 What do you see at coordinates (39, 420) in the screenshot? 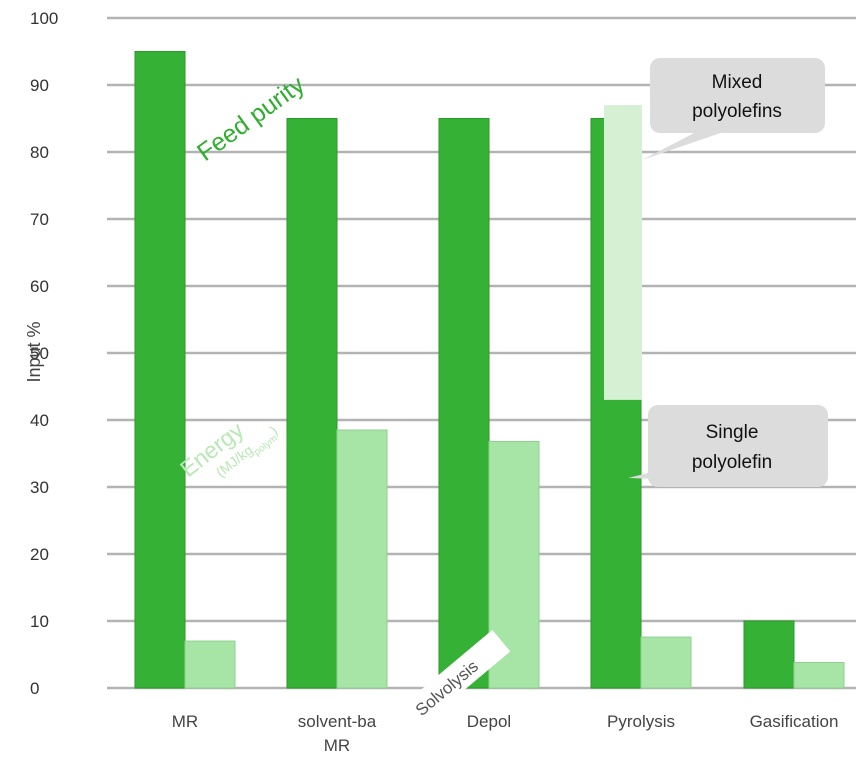
I see `y-tick-label: 40` at bounding box center [39, 420].